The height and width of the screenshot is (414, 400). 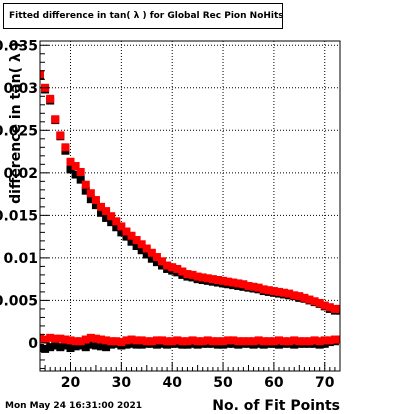 I want to click on timestamp: Mon May 24 16:31:00 2021, so click(x=74, y=406).